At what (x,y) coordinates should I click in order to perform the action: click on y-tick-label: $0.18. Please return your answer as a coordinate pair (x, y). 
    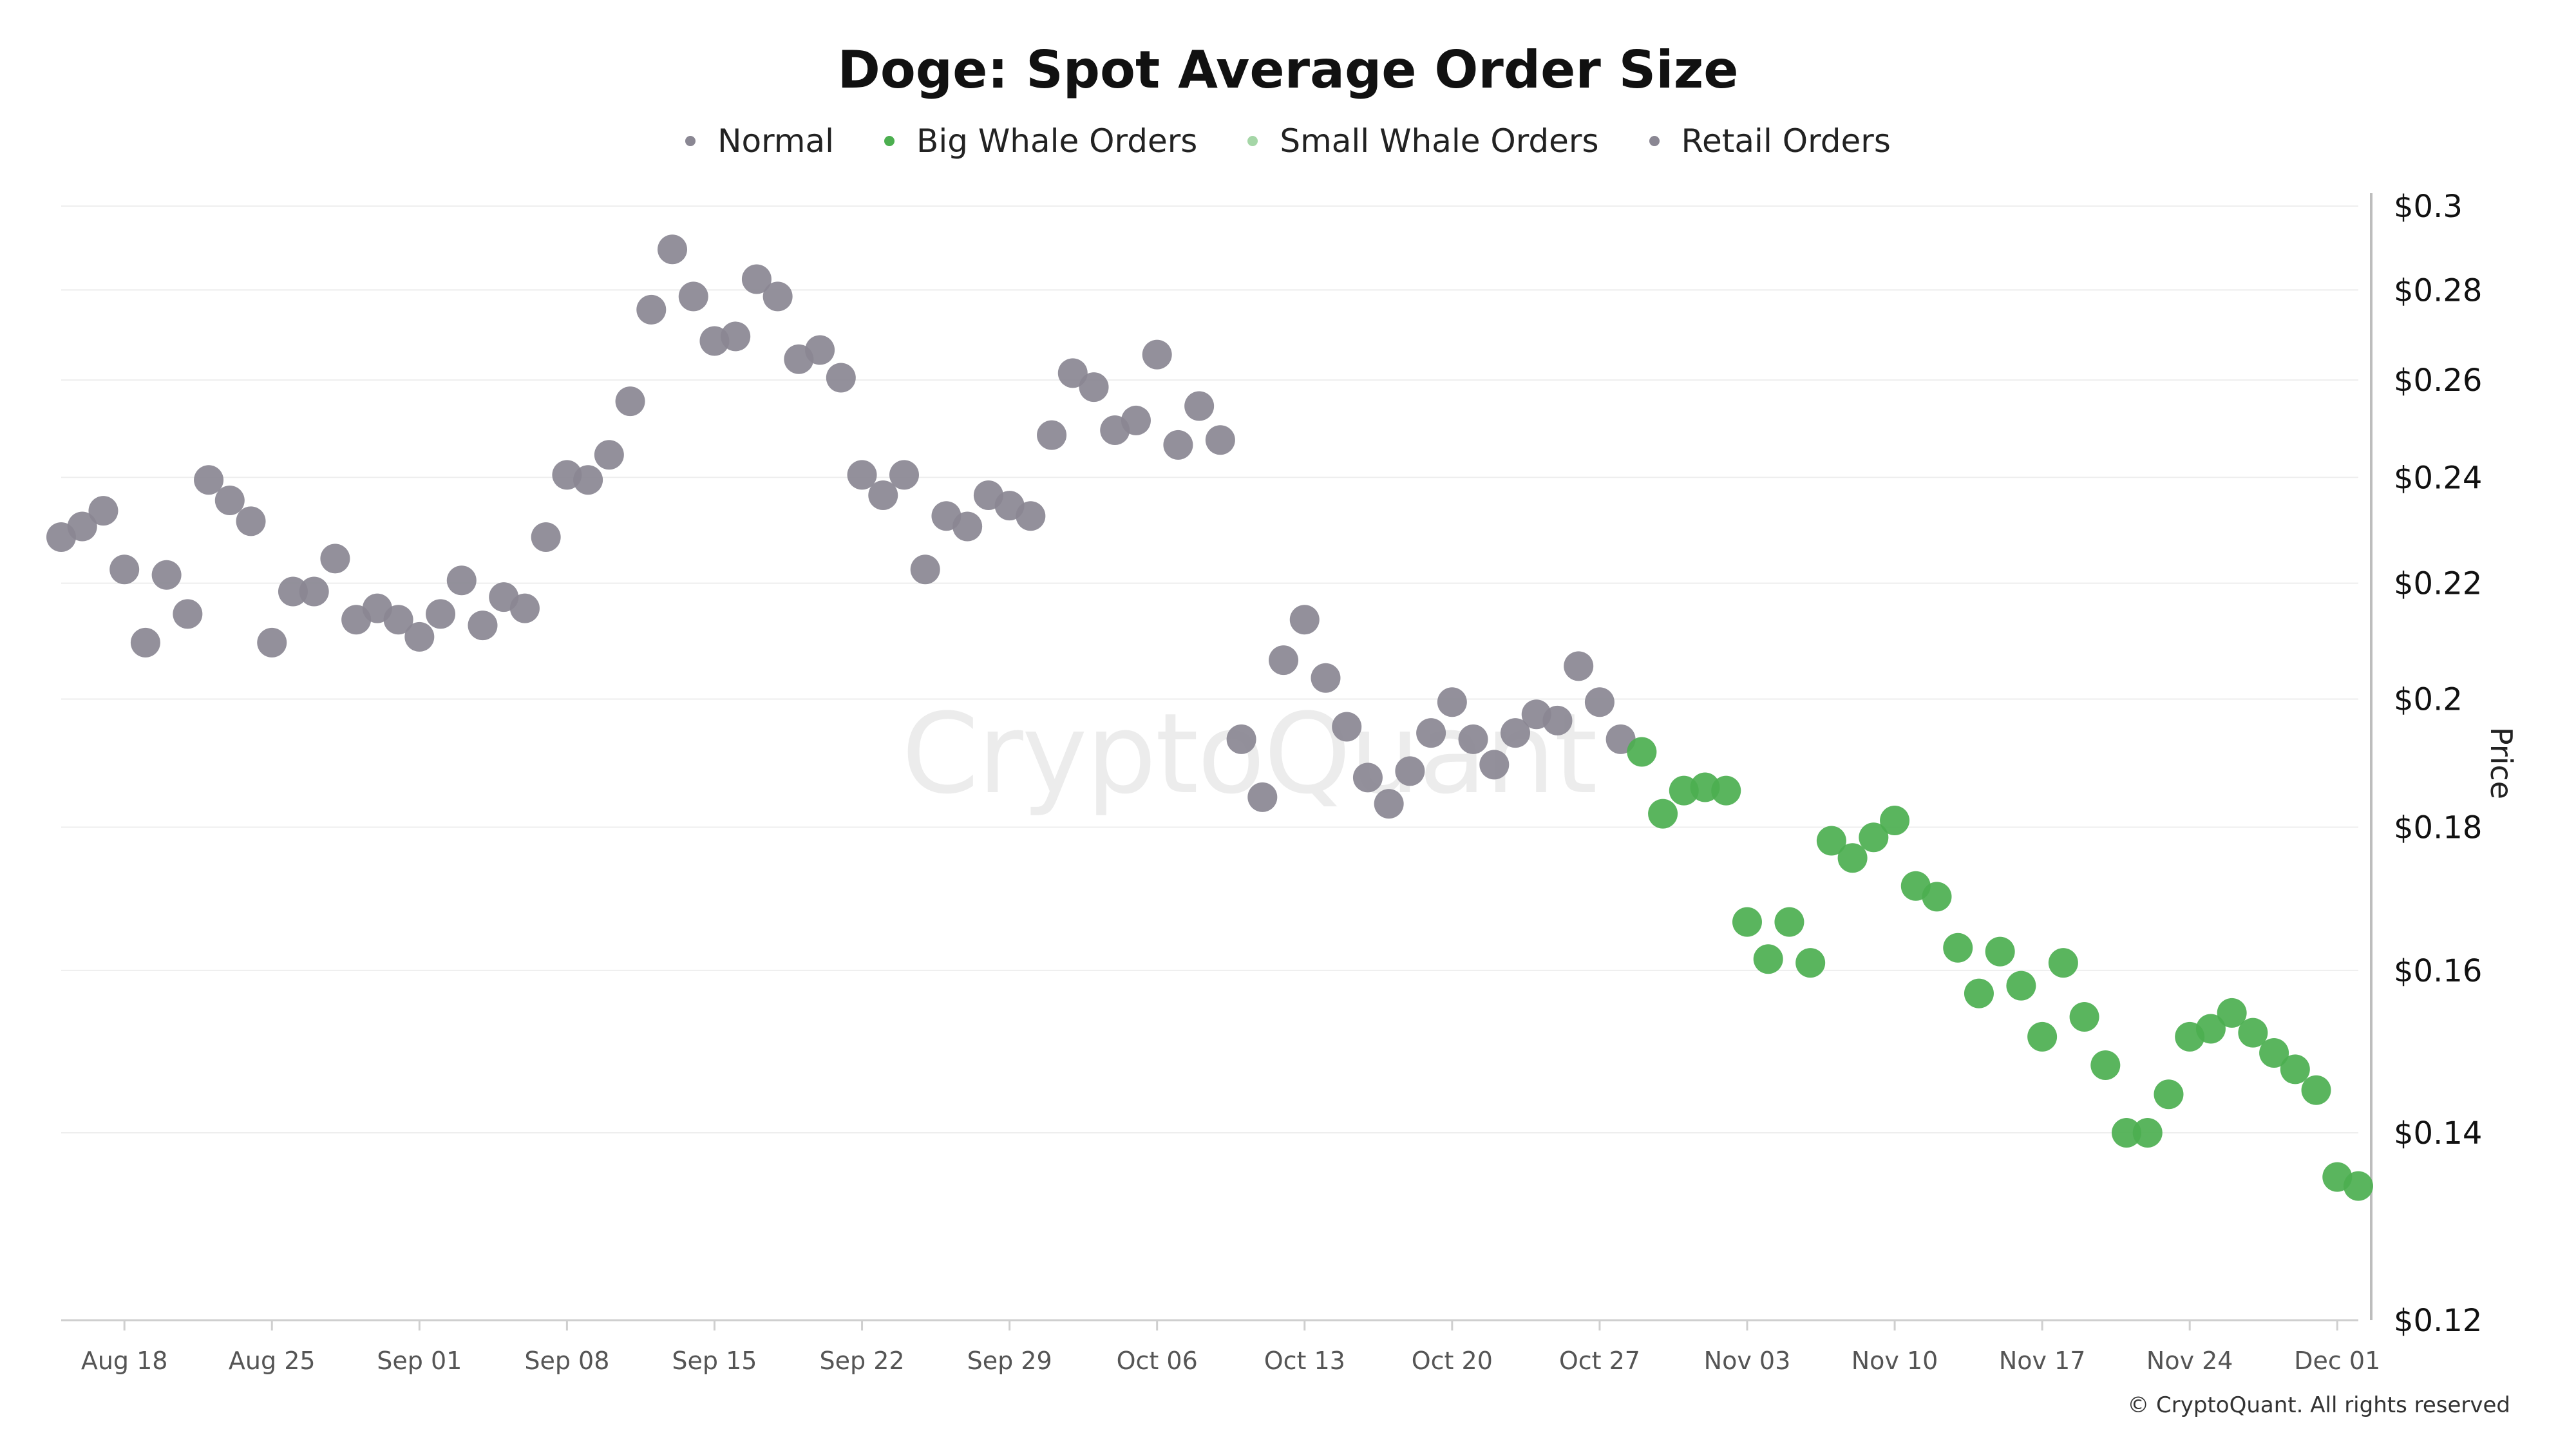
    Looking at the image, I should click on (2438, 828).